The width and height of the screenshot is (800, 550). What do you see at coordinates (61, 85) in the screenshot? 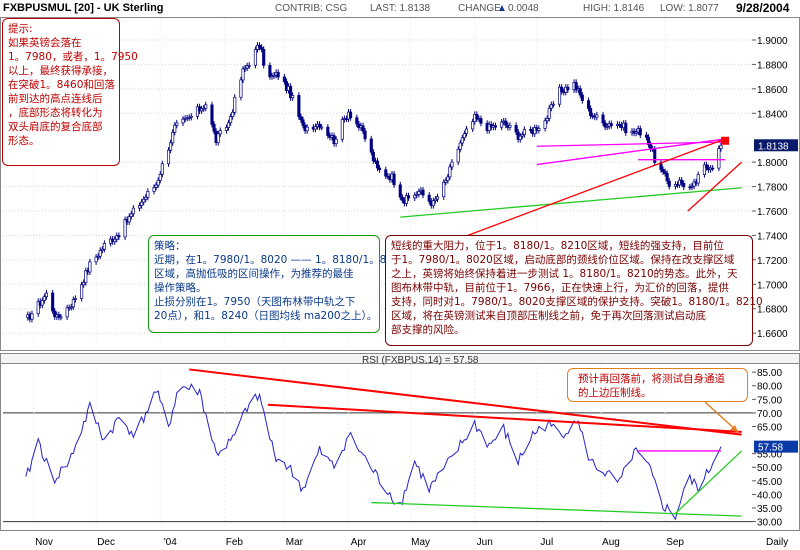
I see `tip-line: 在突破1。8460和回落` at bounding box center [61, 85].